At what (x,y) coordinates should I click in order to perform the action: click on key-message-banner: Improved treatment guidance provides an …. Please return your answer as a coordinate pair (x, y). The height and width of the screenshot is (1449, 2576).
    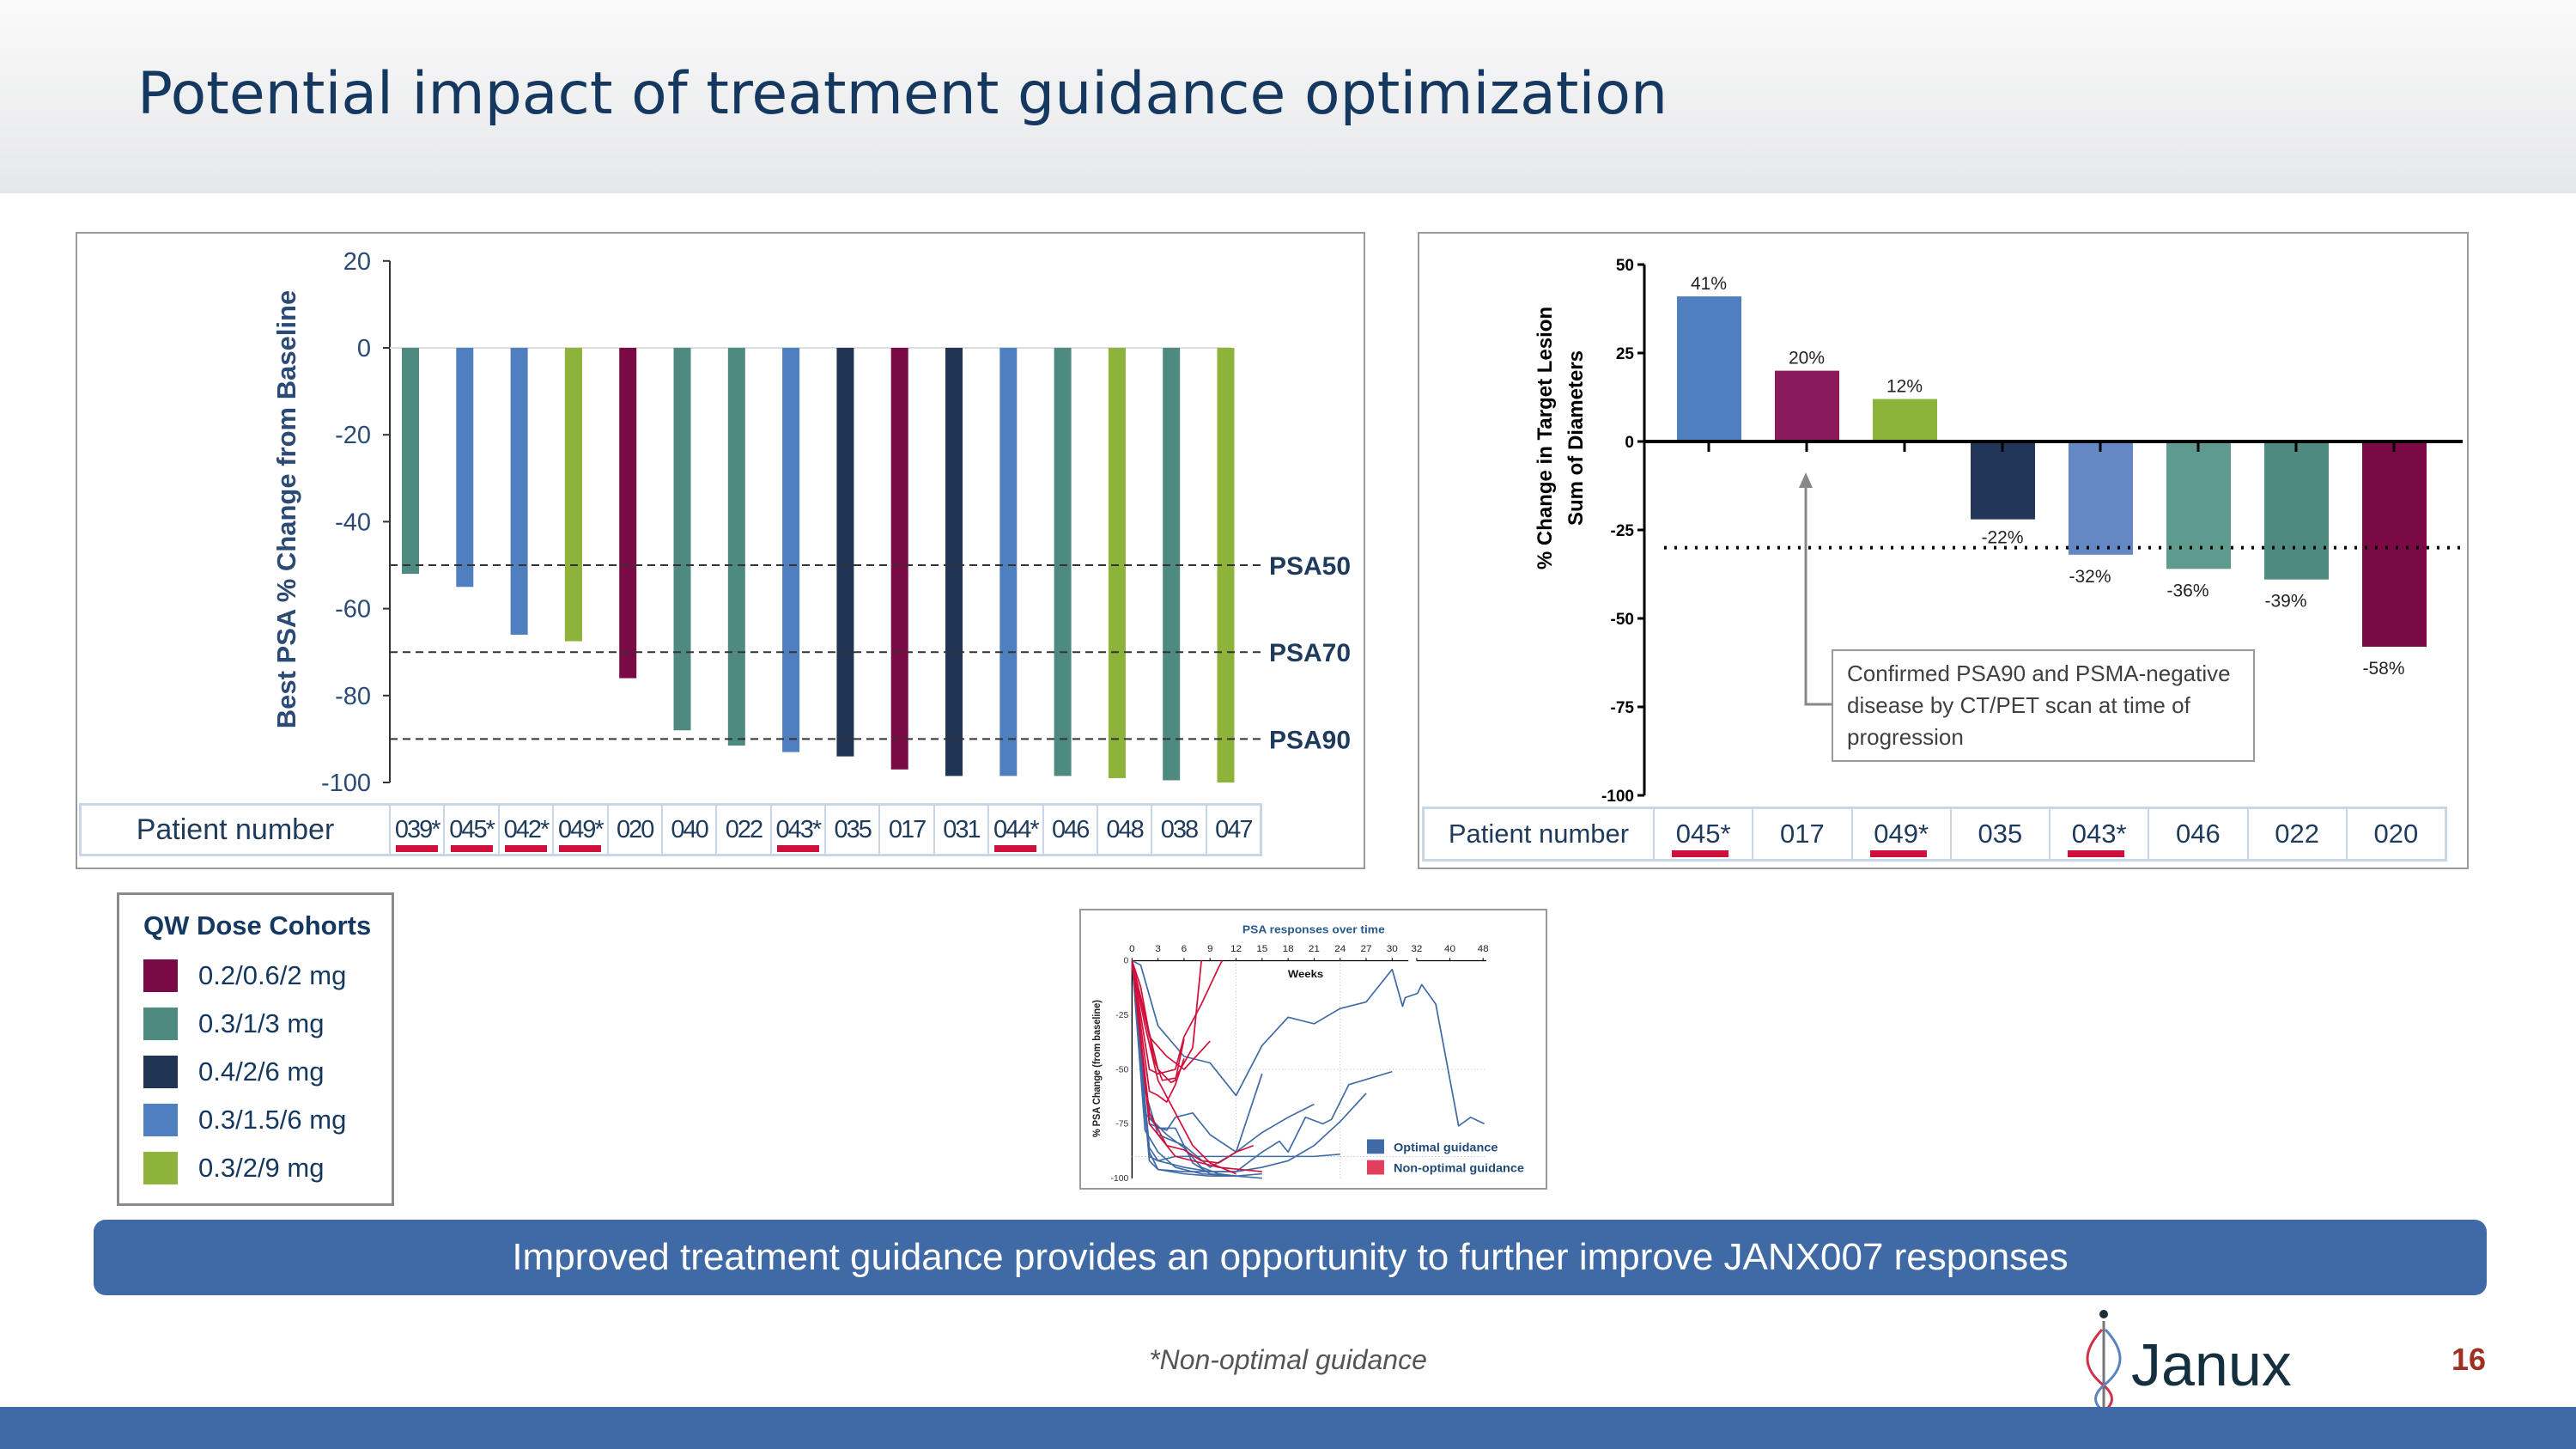
    Looking at the image, I should click on (1290, 1257).